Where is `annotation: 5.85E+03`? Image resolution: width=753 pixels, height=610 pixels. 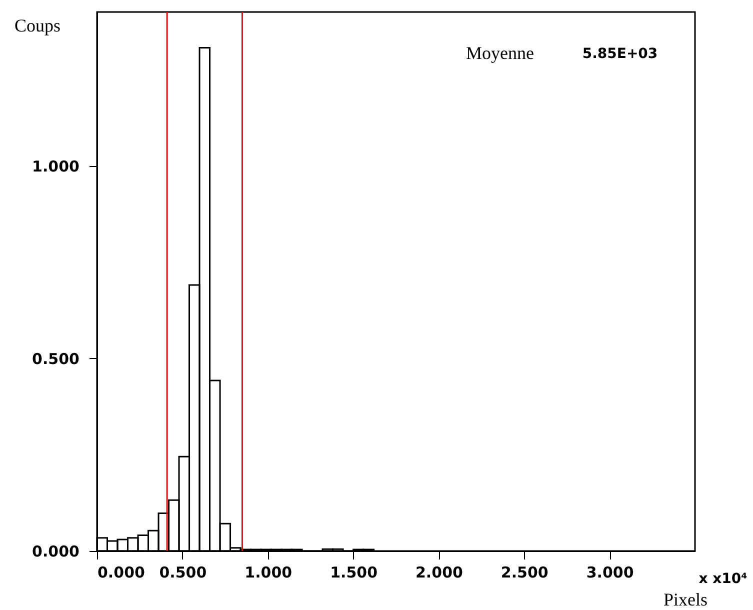 annotation: 5.85E+03 is located at coordinates (620, 54).